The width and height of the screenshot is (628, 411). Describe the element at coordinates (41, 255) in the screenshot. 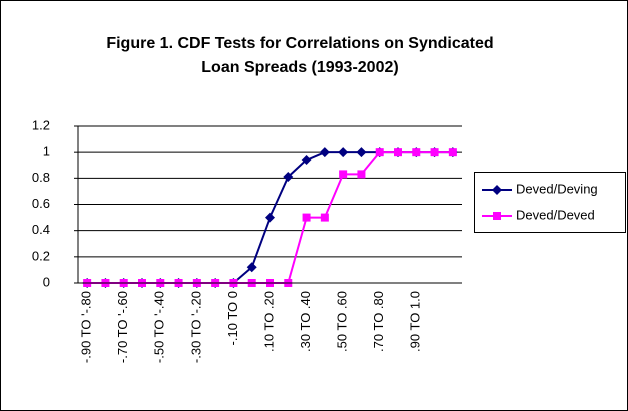

I see `y-tick-label: 0.2` at that location.